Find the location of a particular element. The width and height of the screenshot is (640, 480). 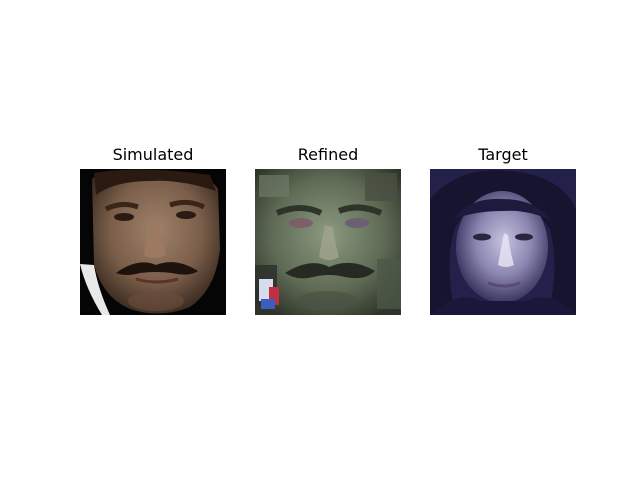

panel-target: Target is located at coordinates (503, 229).